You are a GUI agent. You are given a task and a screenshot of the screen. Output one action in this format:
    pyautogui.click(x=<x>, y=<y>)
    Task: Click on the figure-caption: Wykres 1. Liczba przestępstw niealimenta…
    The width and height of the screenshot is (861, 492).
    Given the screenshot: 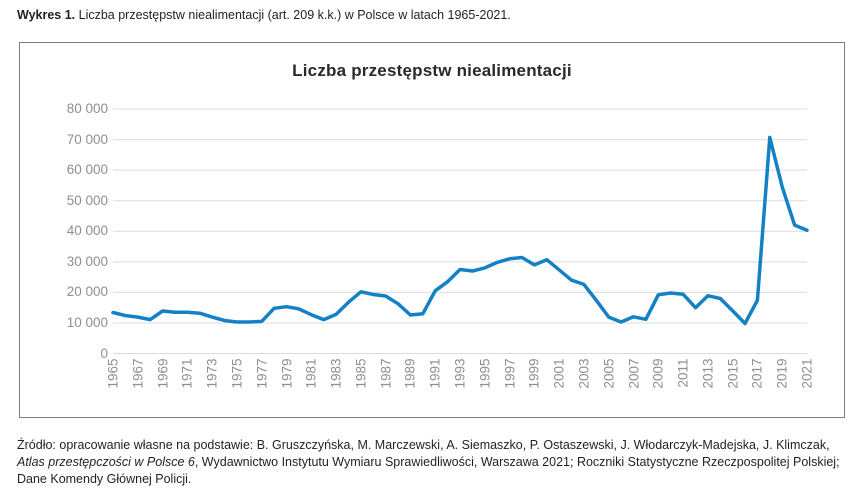 What is the action you would take?
    pyautogui.click(x=433, y=15)
    